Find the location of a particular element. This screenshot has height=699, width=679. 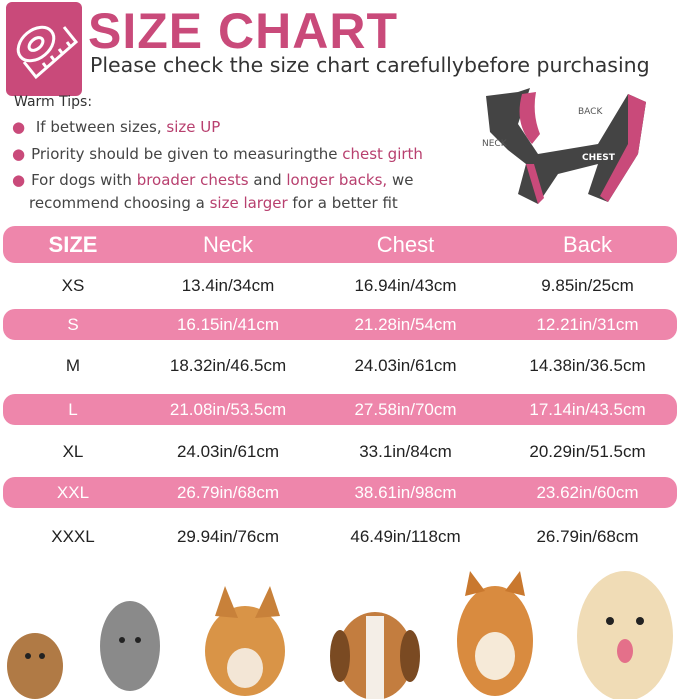

tip-text: Priority should be given to measuringthe is located at coordinates (187, 154).